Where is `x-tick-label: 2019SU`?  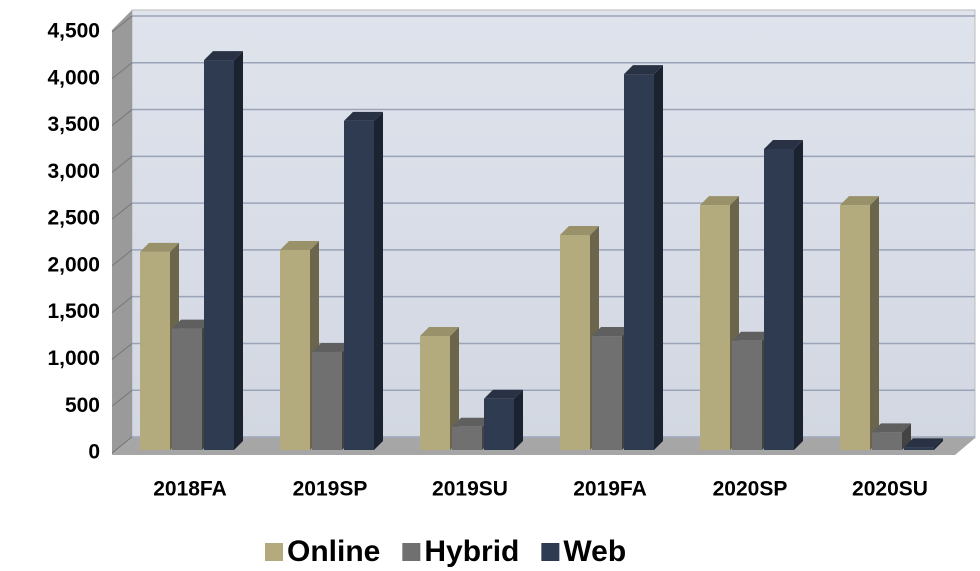
x-tick-label: 2019SU is located at coordinates (470, 489).